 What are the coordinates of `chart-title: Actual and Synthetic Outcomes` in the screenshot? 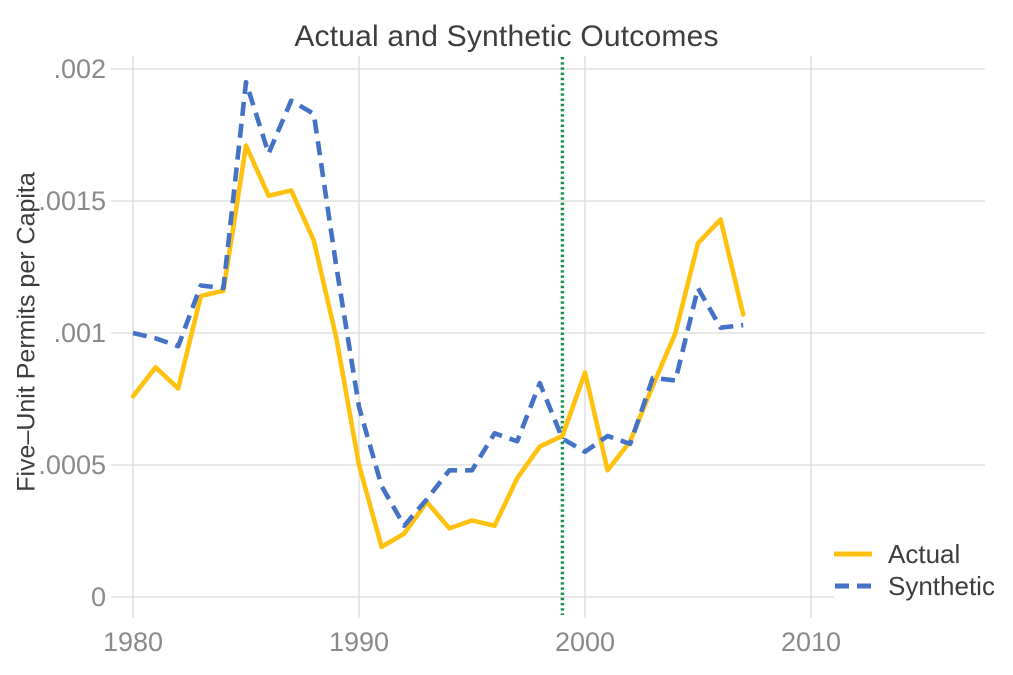 It's located at (506, 36).